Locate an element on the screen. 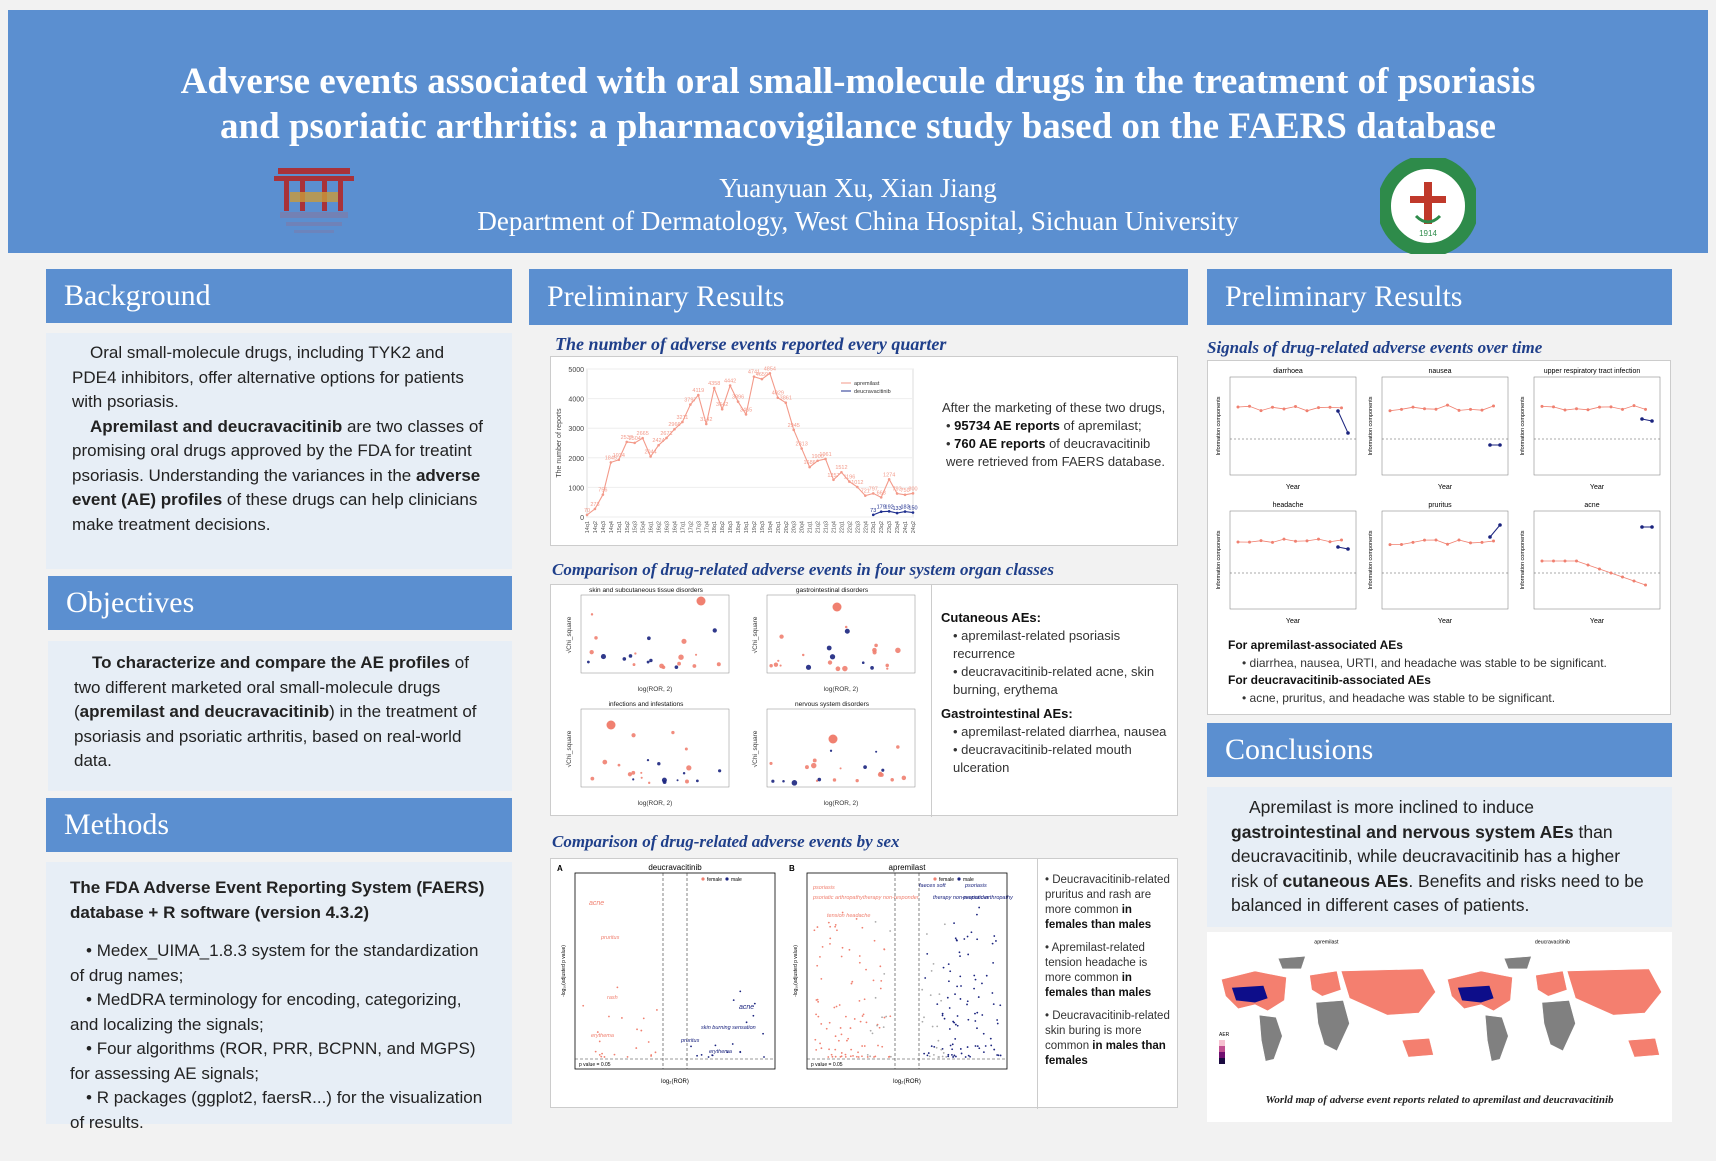 The width and height of the screenshot is (1716, 1161). map-region is located at coordinates (1417, 1047).